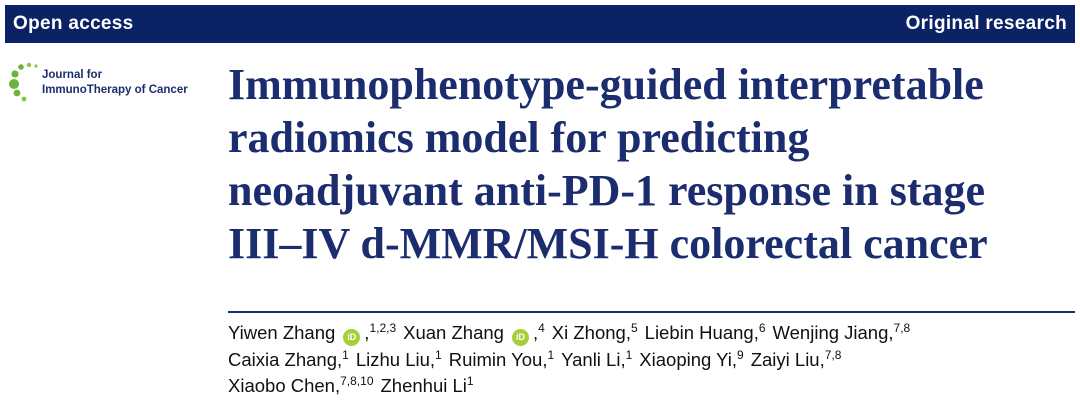 Image resolution: width=1080 pixels, height=400 pixels. Describe the element at coordinates (72, 75) in the screenshot. I see `journal-line: Journal for` at that location.